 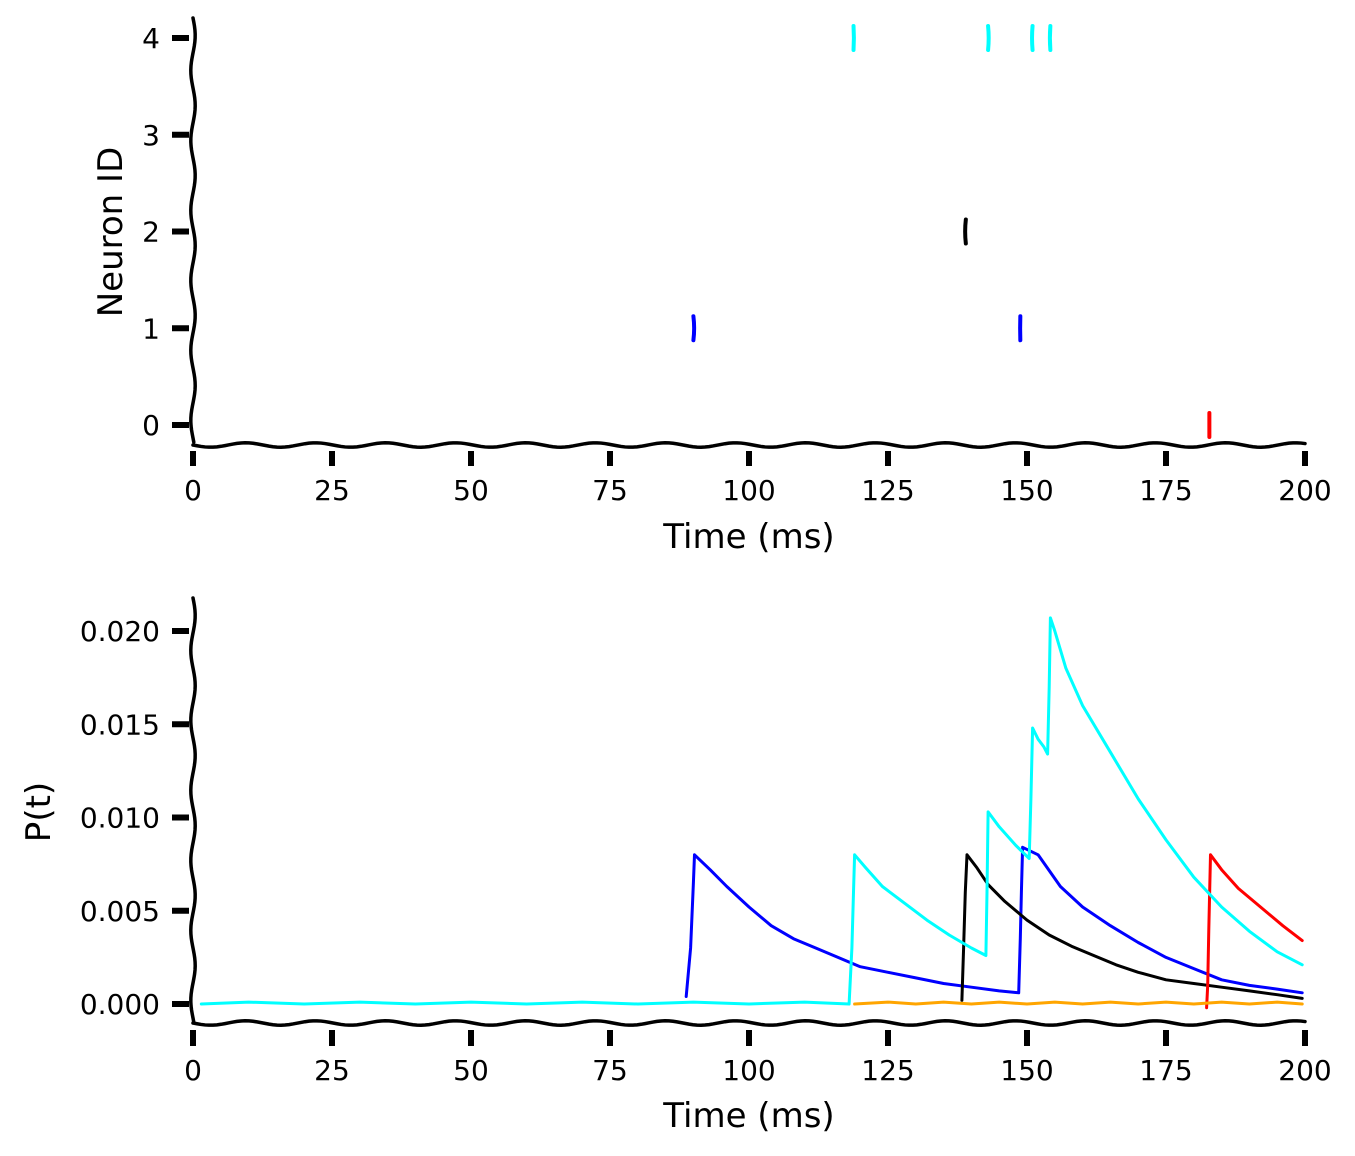 I want to click on raster-x-tick-label: 75, so click(x=610, y=490).